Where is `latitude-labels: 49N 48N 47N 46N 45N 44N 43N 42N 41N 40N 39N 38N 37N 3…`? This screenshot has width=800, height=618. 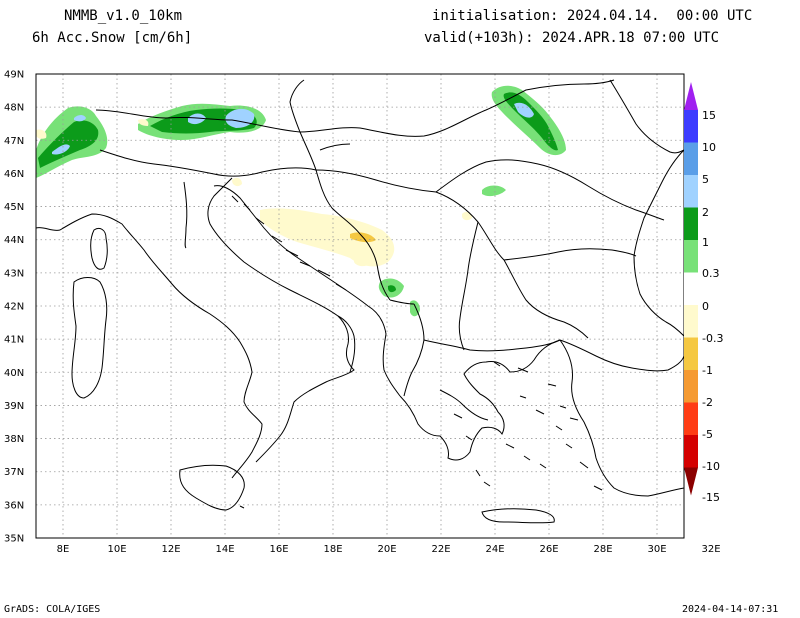
latitude-labels: 49N 48N 47N 46N 45N 44N 43N 42N 41N 40N 39N 38N 37N 3… is located at coordinates (14, 307).